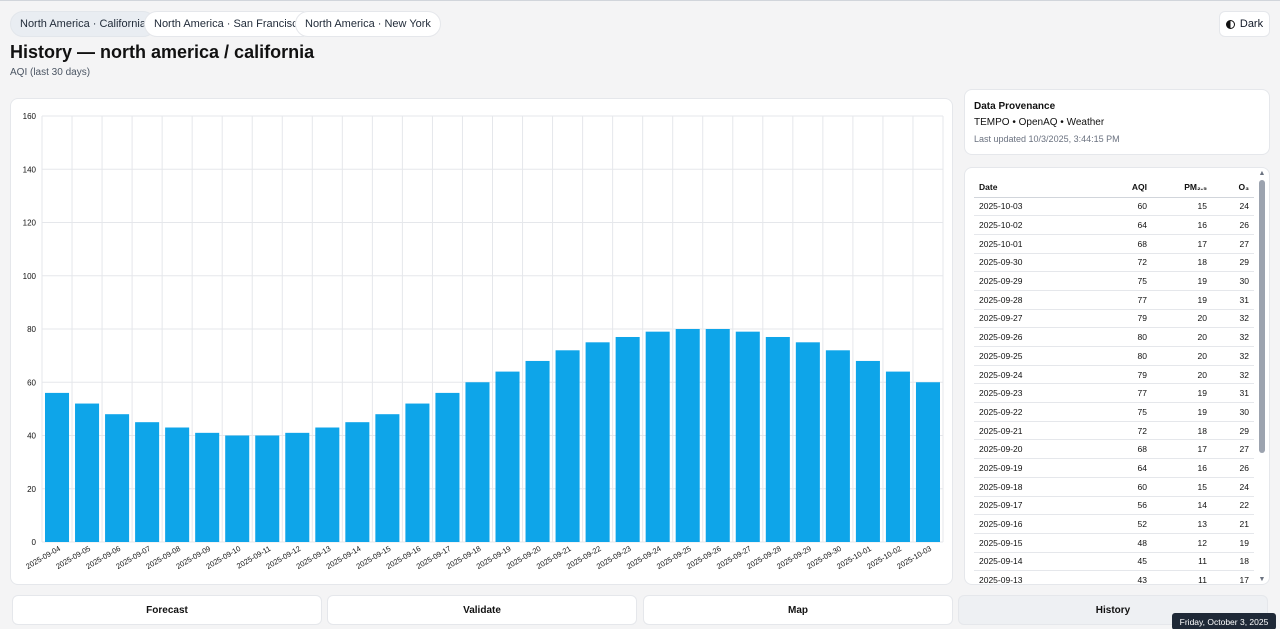 This screenshot has height=629, width=1280. I want to click on nav-validate-button: Validate, so click(482, 610).